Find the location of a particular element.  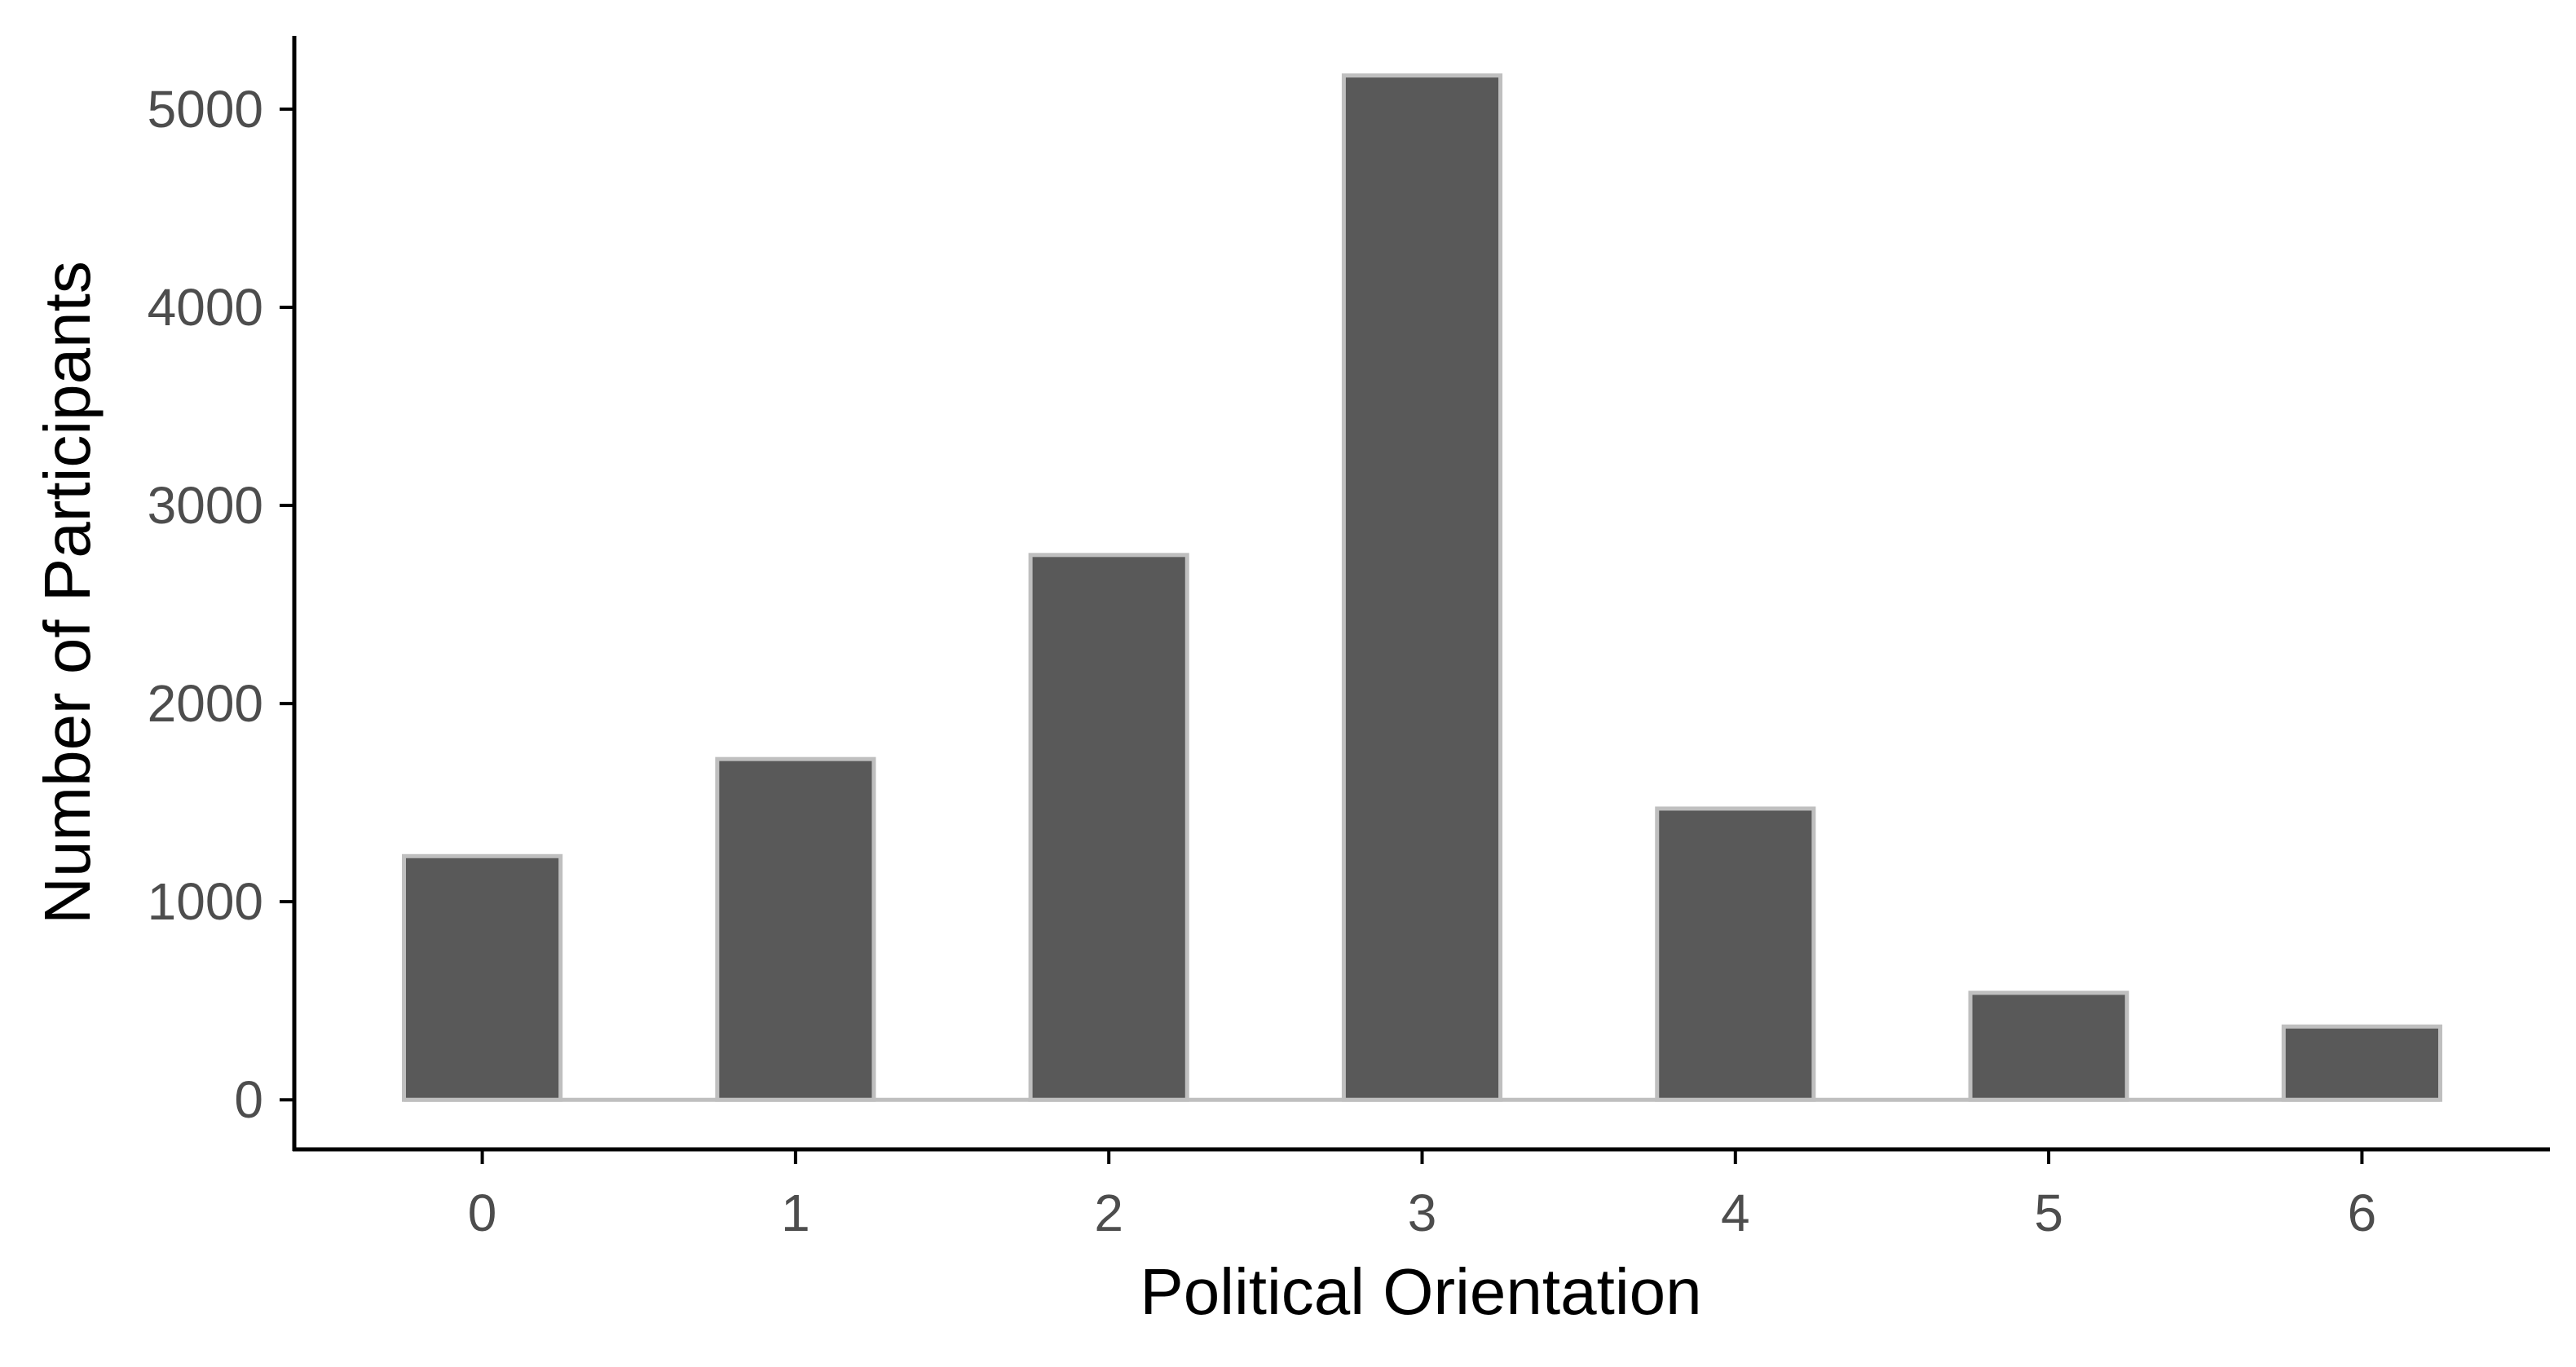

x-tick-label: 0 is located at coordinates (482, 1213).